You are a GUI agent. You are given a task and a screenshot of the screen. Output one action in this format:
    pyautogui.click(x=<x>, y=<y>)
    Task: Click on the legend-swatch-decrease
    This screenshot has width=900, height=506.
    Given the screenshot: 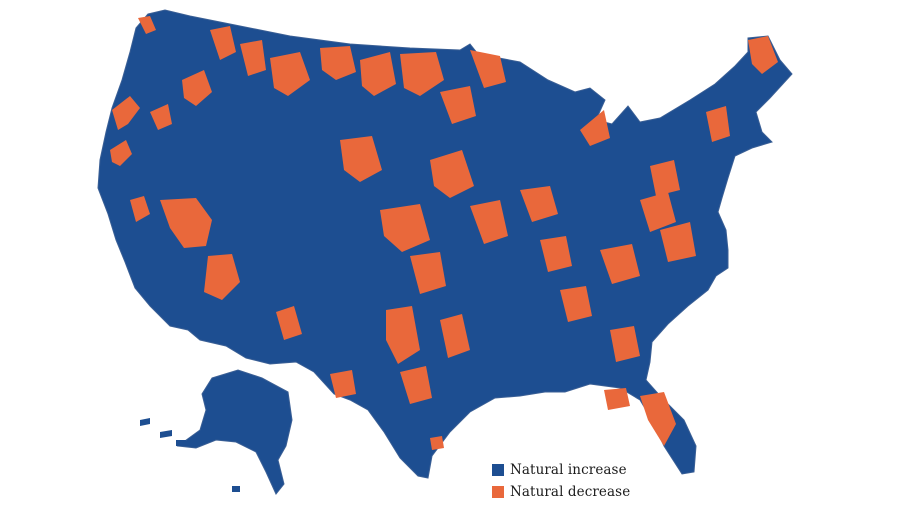 What is the action you would take?
    pyautogui.click(x=498, y=492)
    